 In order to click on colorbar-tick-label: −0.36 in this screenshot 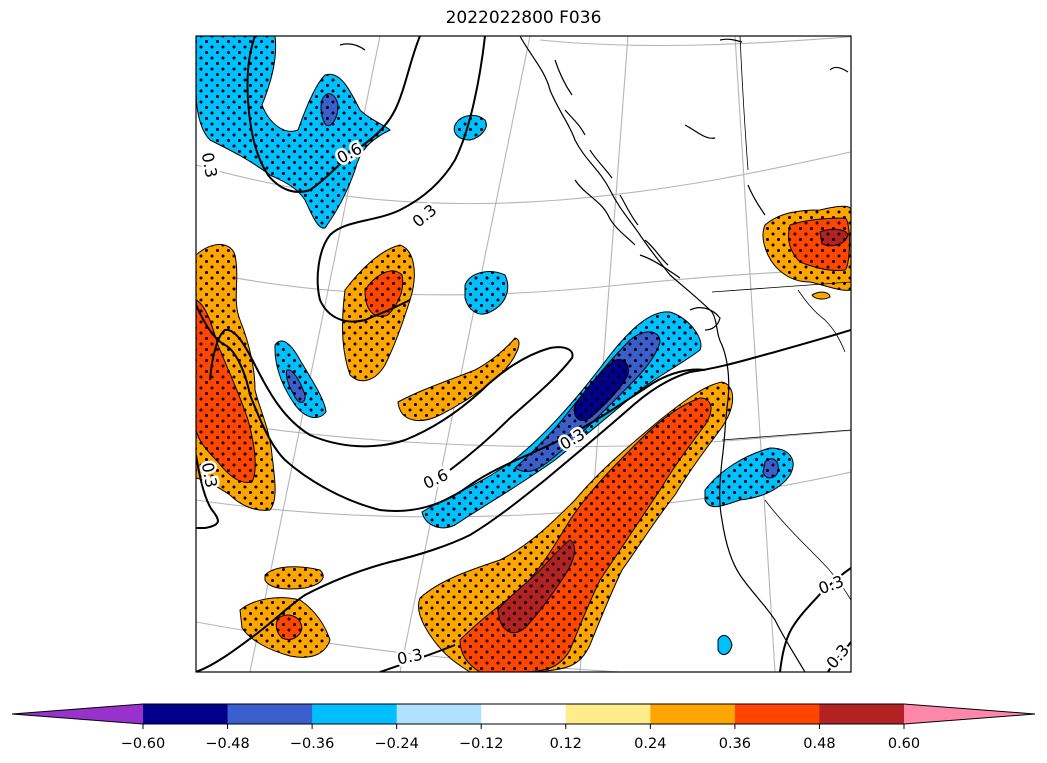, I will do `click(312, 744)`.